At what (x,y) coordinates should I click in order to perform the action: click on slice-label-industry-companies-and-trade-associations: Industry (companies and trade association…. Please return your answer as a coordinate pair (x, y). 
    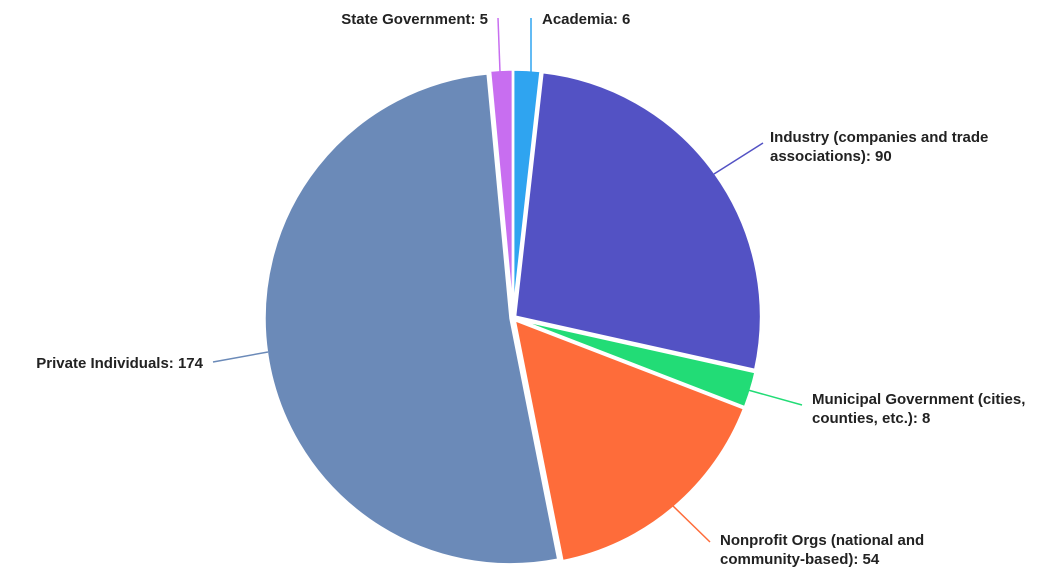
    Looking at the image, I should click on (879, 147).